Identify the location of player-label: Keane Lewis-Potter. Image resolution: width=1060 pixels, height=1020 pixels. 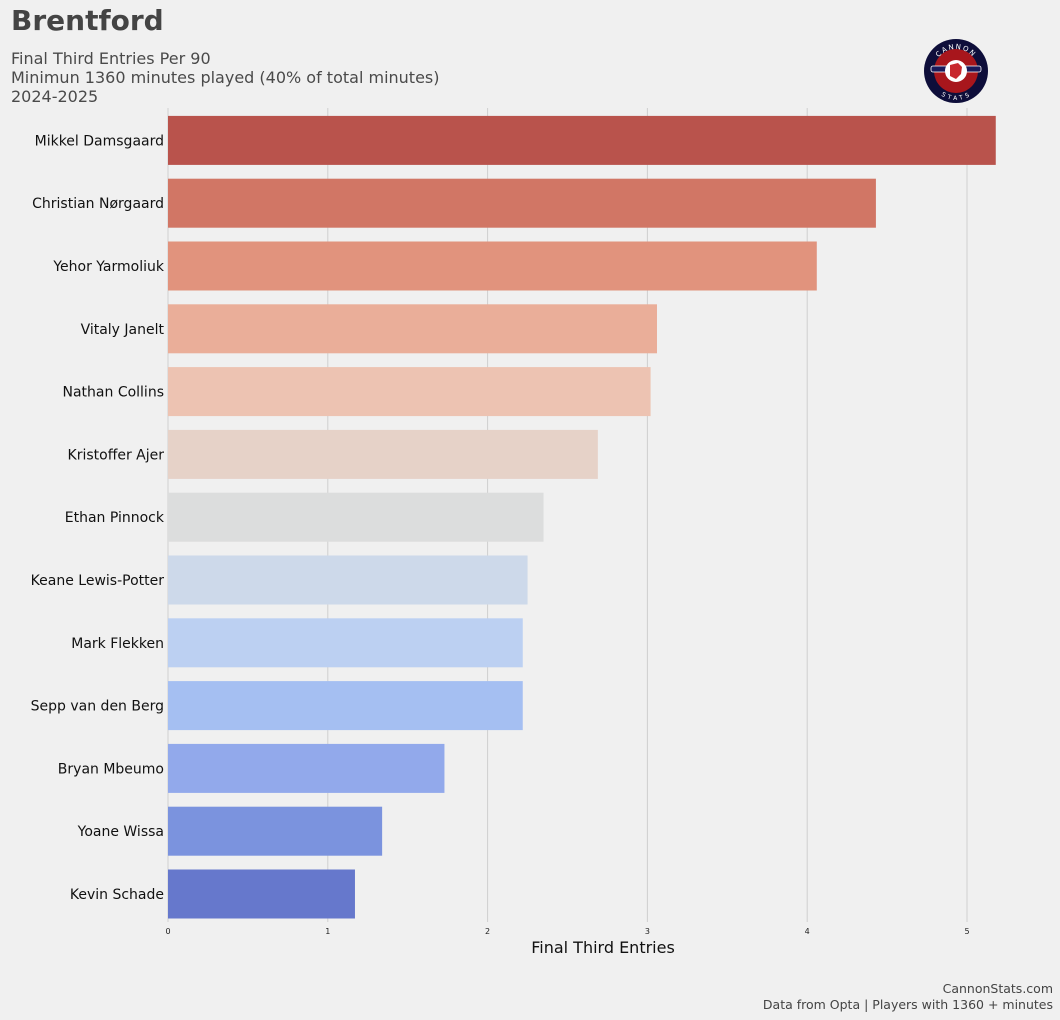
(98, 581).